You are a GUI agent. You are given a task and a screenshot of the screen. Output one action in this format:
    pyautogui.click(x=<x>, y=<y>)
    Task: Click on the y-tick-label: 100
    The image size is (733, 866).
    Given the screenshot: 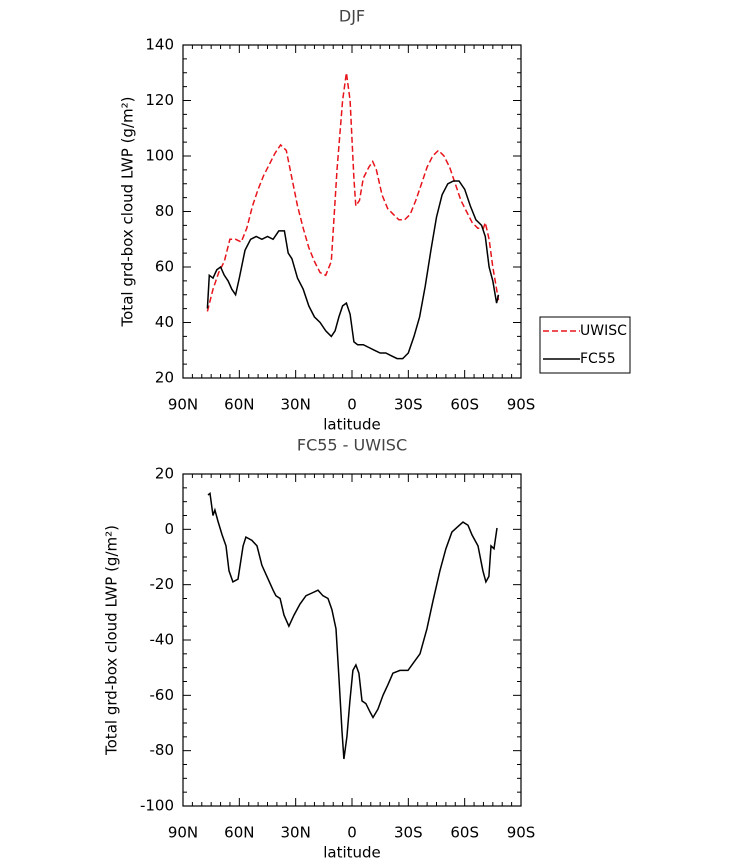 What is the action you would take?
    pyautogui.click(x=159, y=156)
    